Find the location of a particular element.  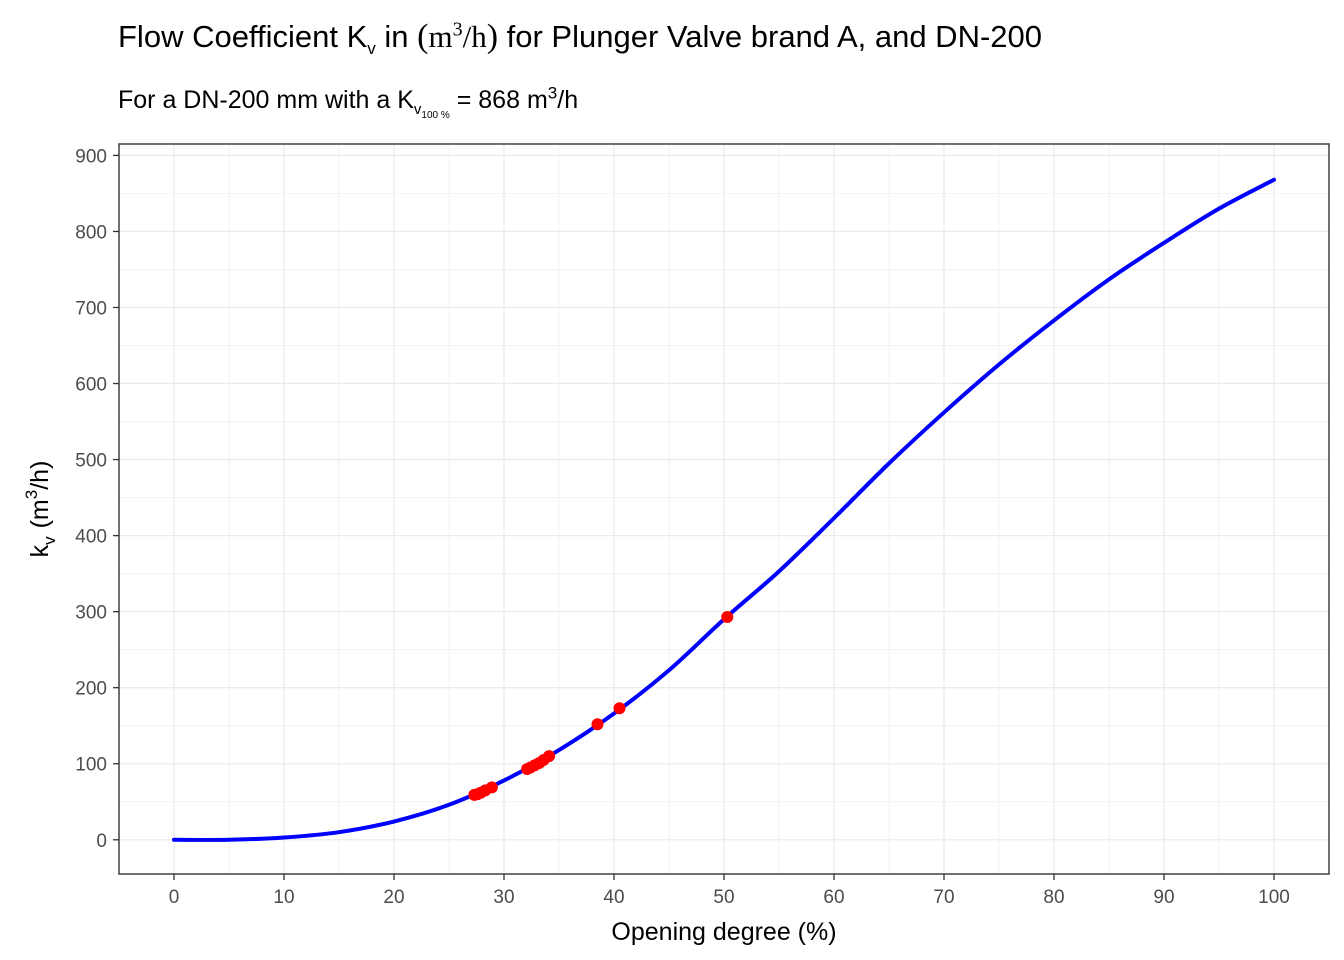

x-tick-label: 80 is located at coordinates (1053, 897).